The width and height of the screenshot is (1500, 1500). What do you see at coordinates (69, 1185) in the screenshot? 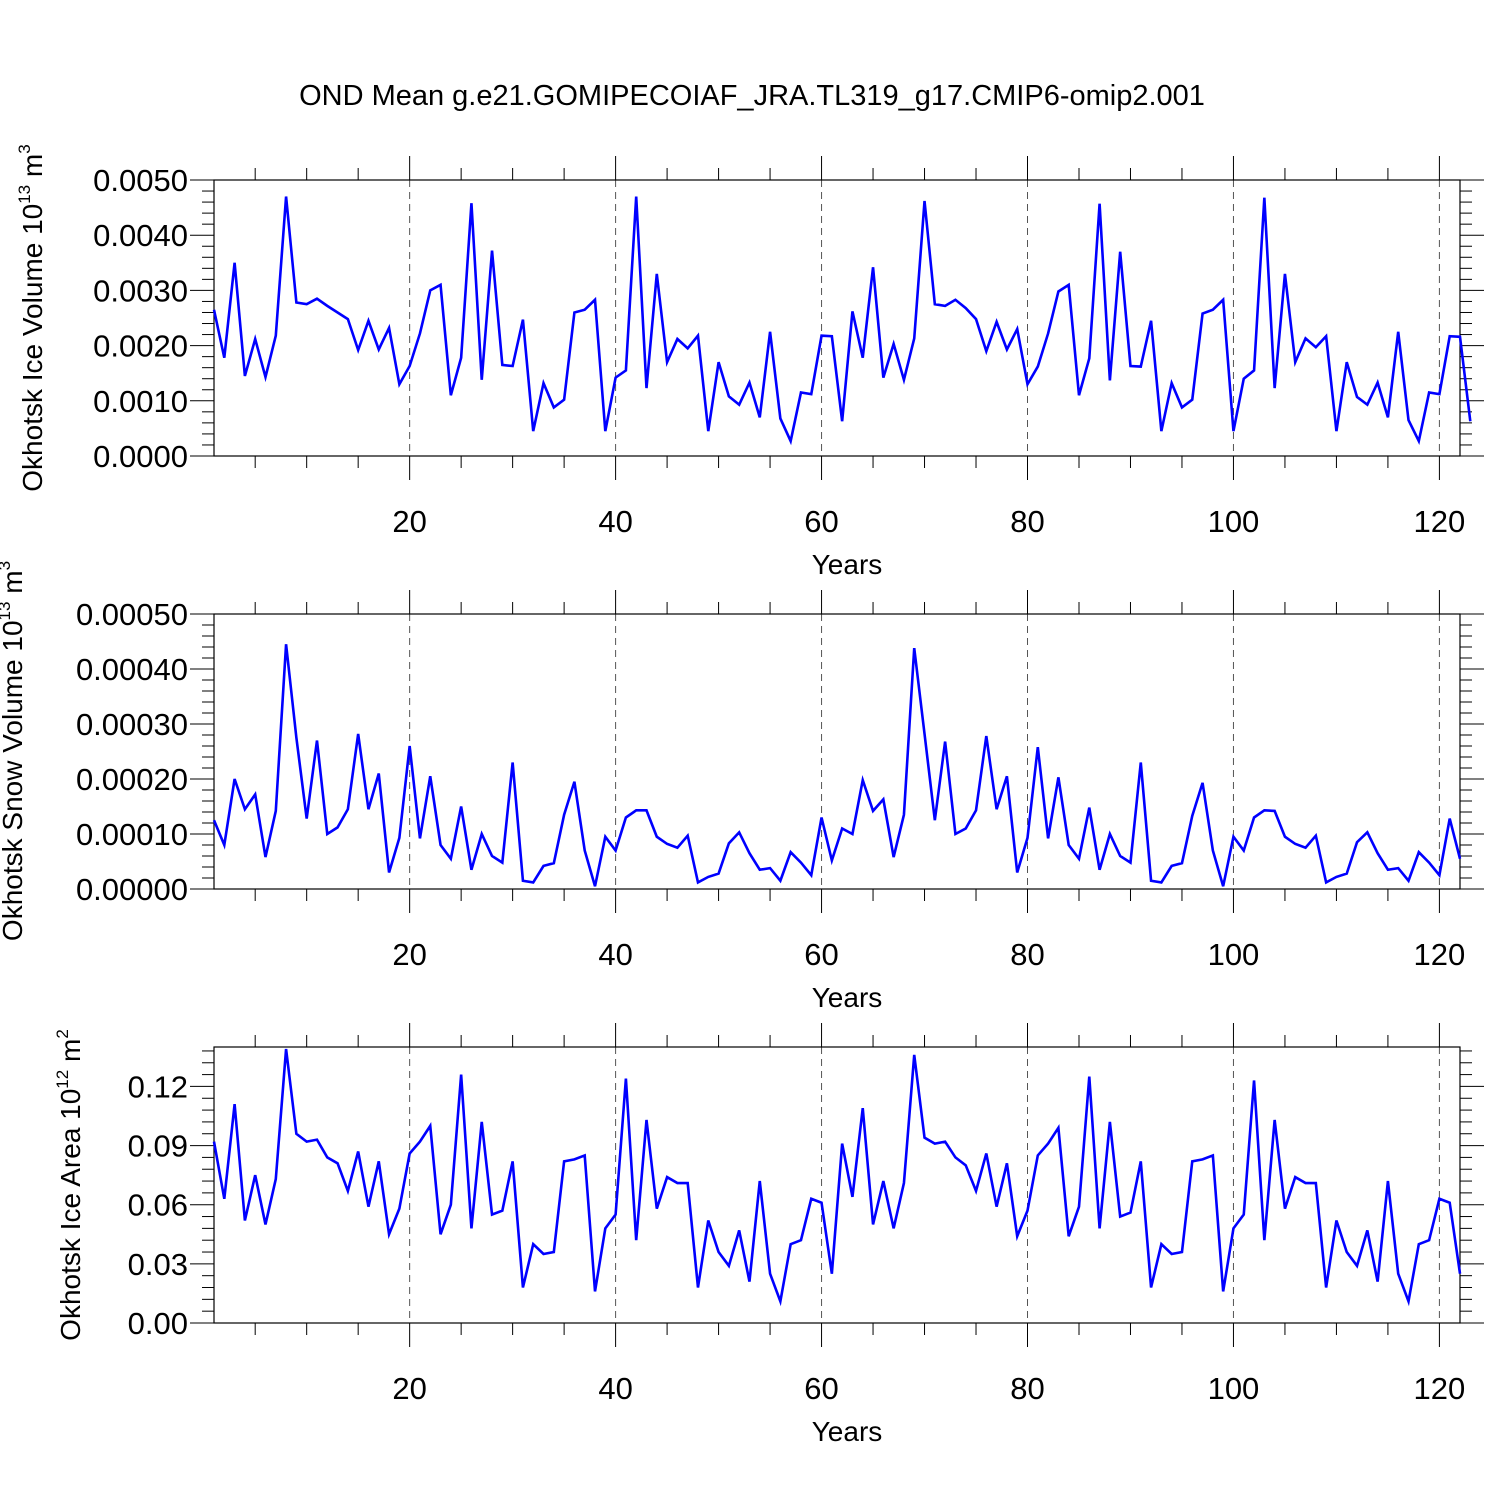
I see `ice-area-y-axis-label: Okhotsk Ice Area 1012 m2` at bounding box center [69, 1185].